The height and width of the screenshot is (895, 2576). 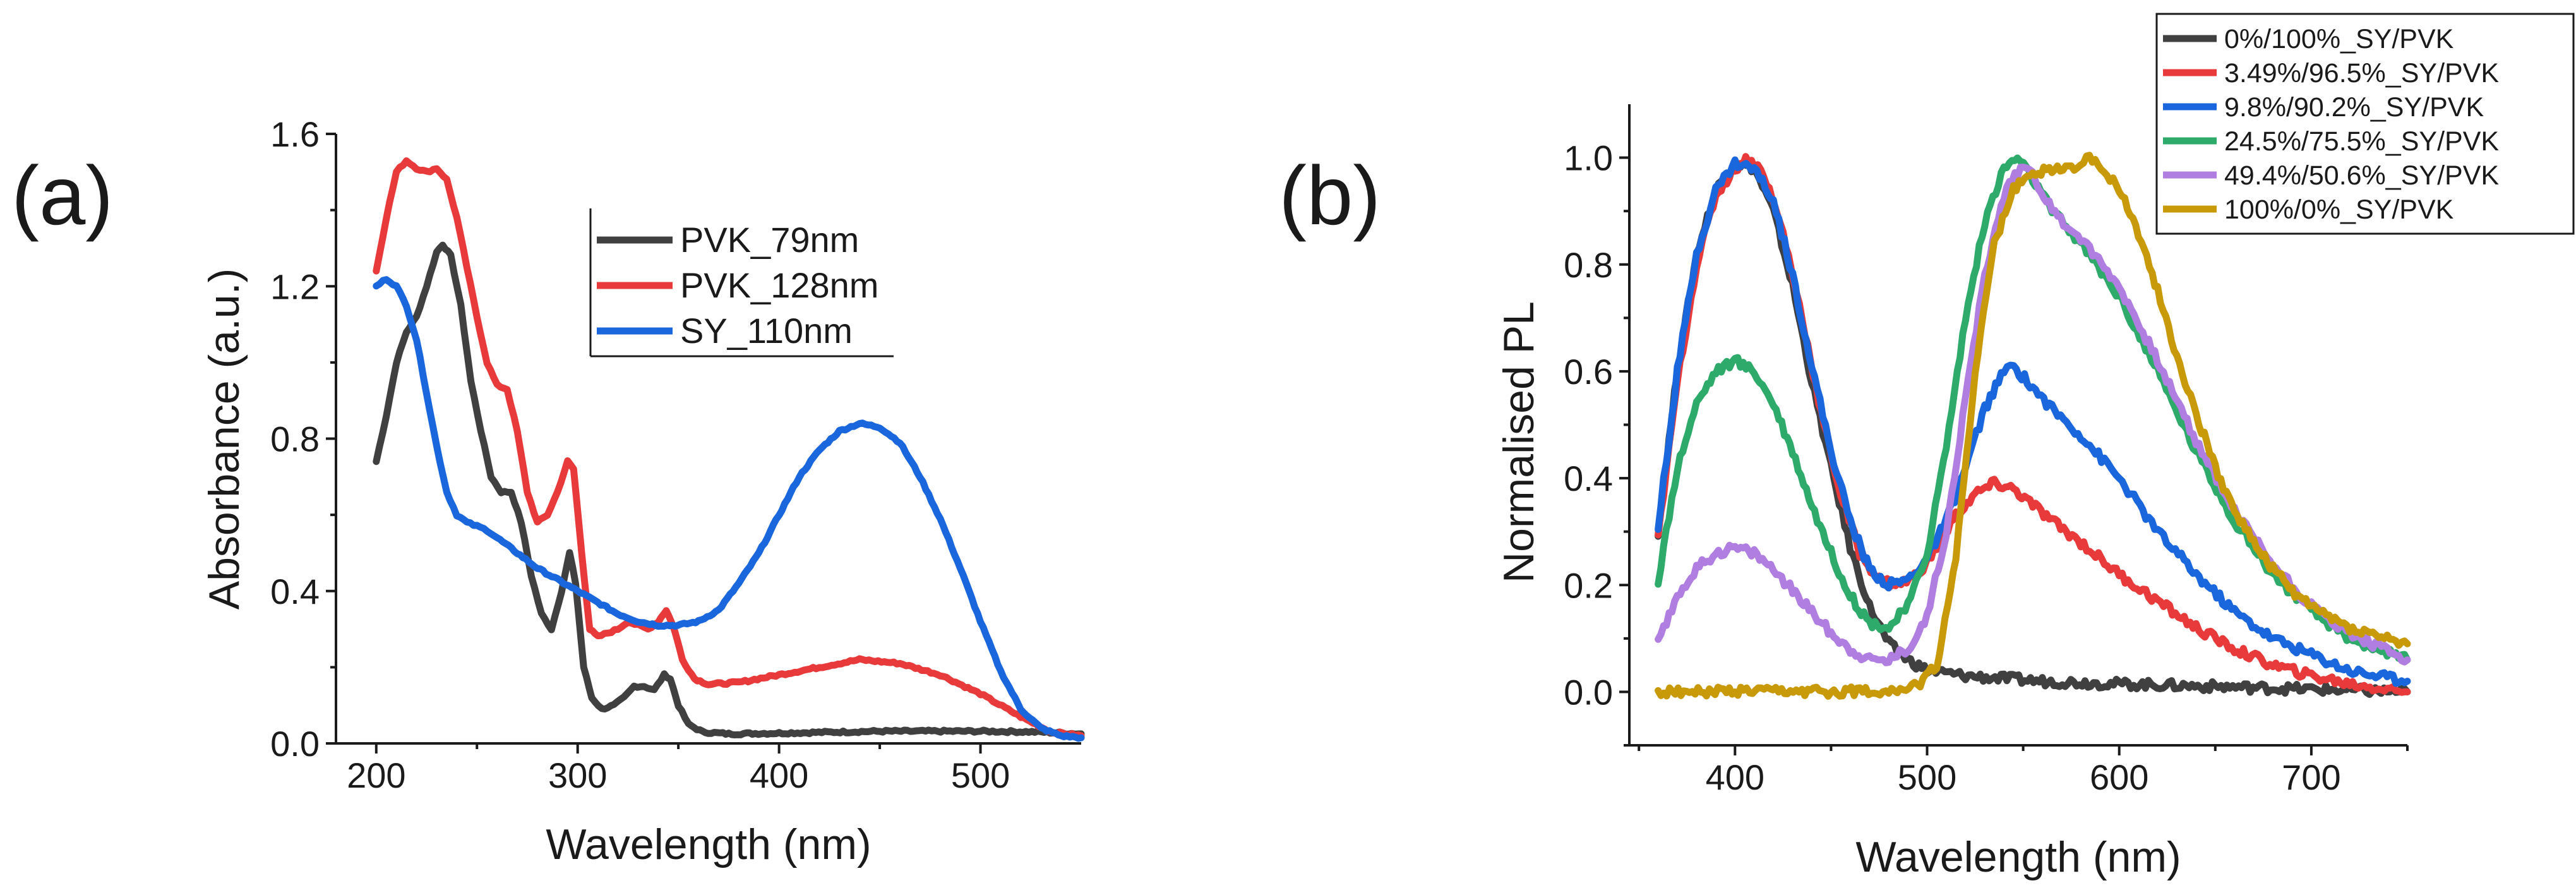 I want to click on panel-b-y-axis-title: Normalised PL, so click(x=1519, y=442).